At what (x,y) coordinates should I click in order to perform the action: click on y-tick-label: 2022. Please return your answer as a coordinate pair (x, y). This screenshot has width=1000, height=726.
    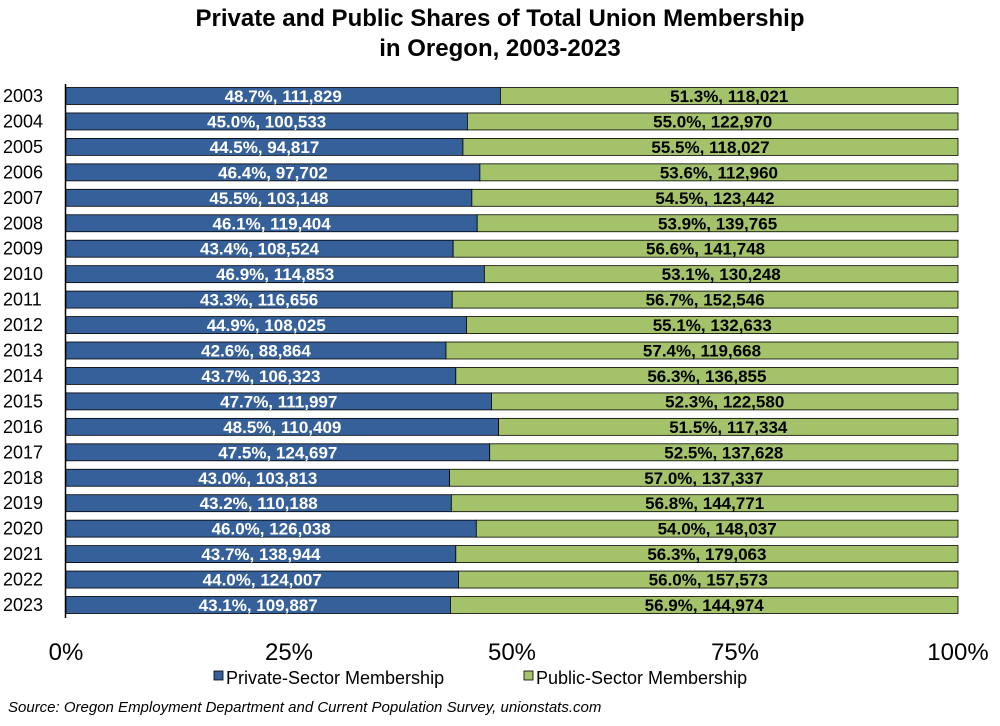
    Looking at the image, I should click on (23, 580).